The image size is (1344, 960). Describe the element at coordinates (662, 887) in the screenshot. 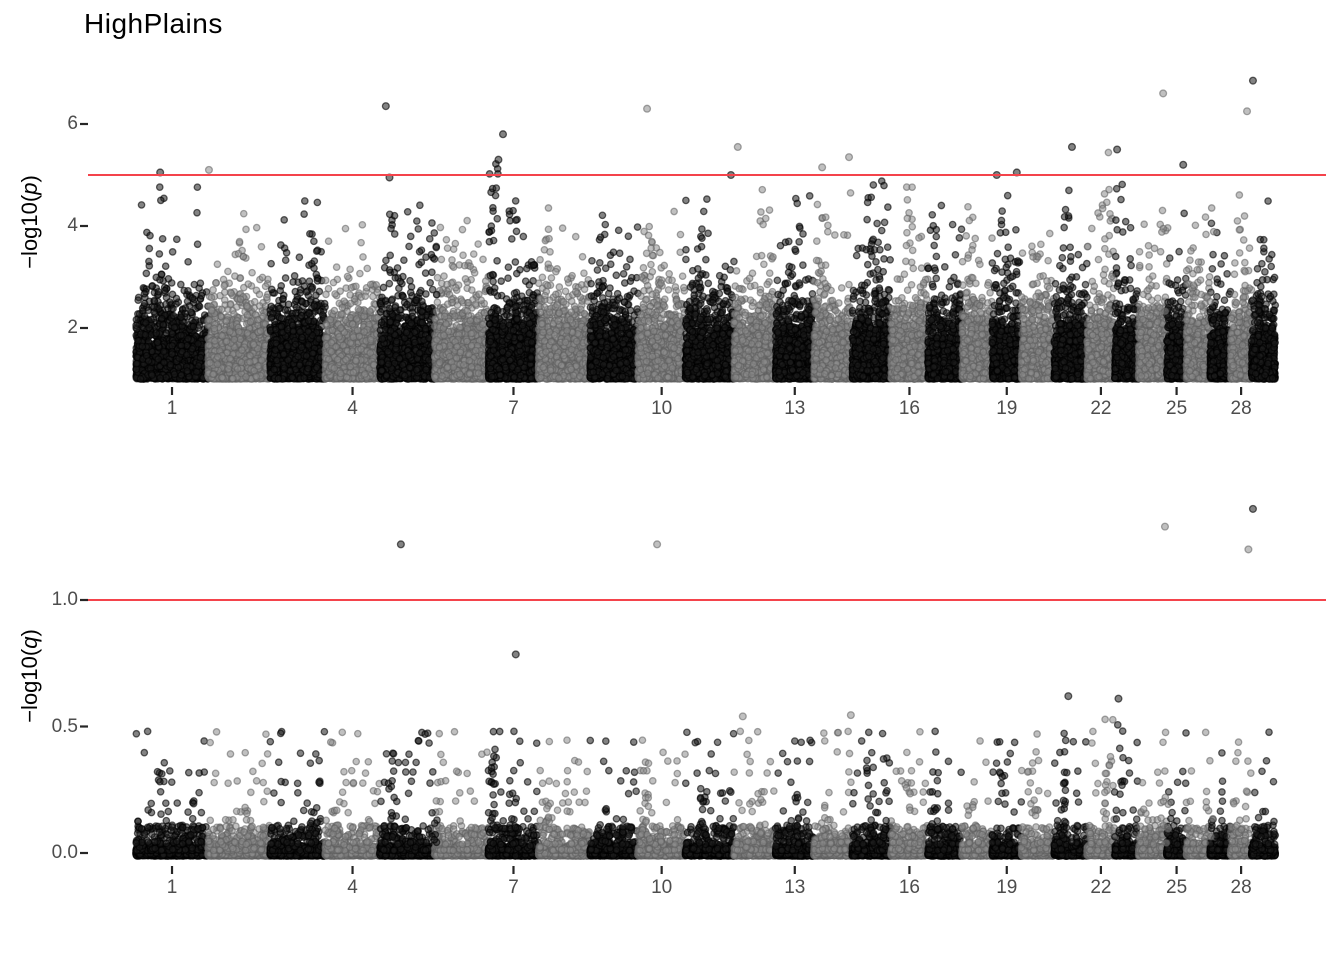

I see `x-tick-label-chrom-10-bottom: 10` at that location.